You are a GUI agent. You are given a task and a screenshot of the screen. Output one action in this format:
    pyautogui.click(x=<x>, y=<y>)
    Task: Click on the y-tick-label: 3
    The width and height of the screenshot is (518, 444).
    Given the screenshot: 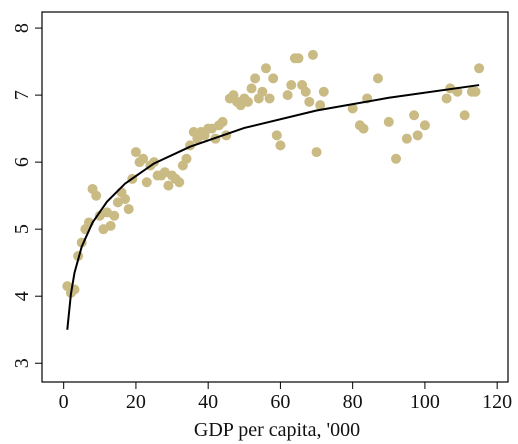 What is the action you would take?
    pyautogui.click(x=22, y=363)
    